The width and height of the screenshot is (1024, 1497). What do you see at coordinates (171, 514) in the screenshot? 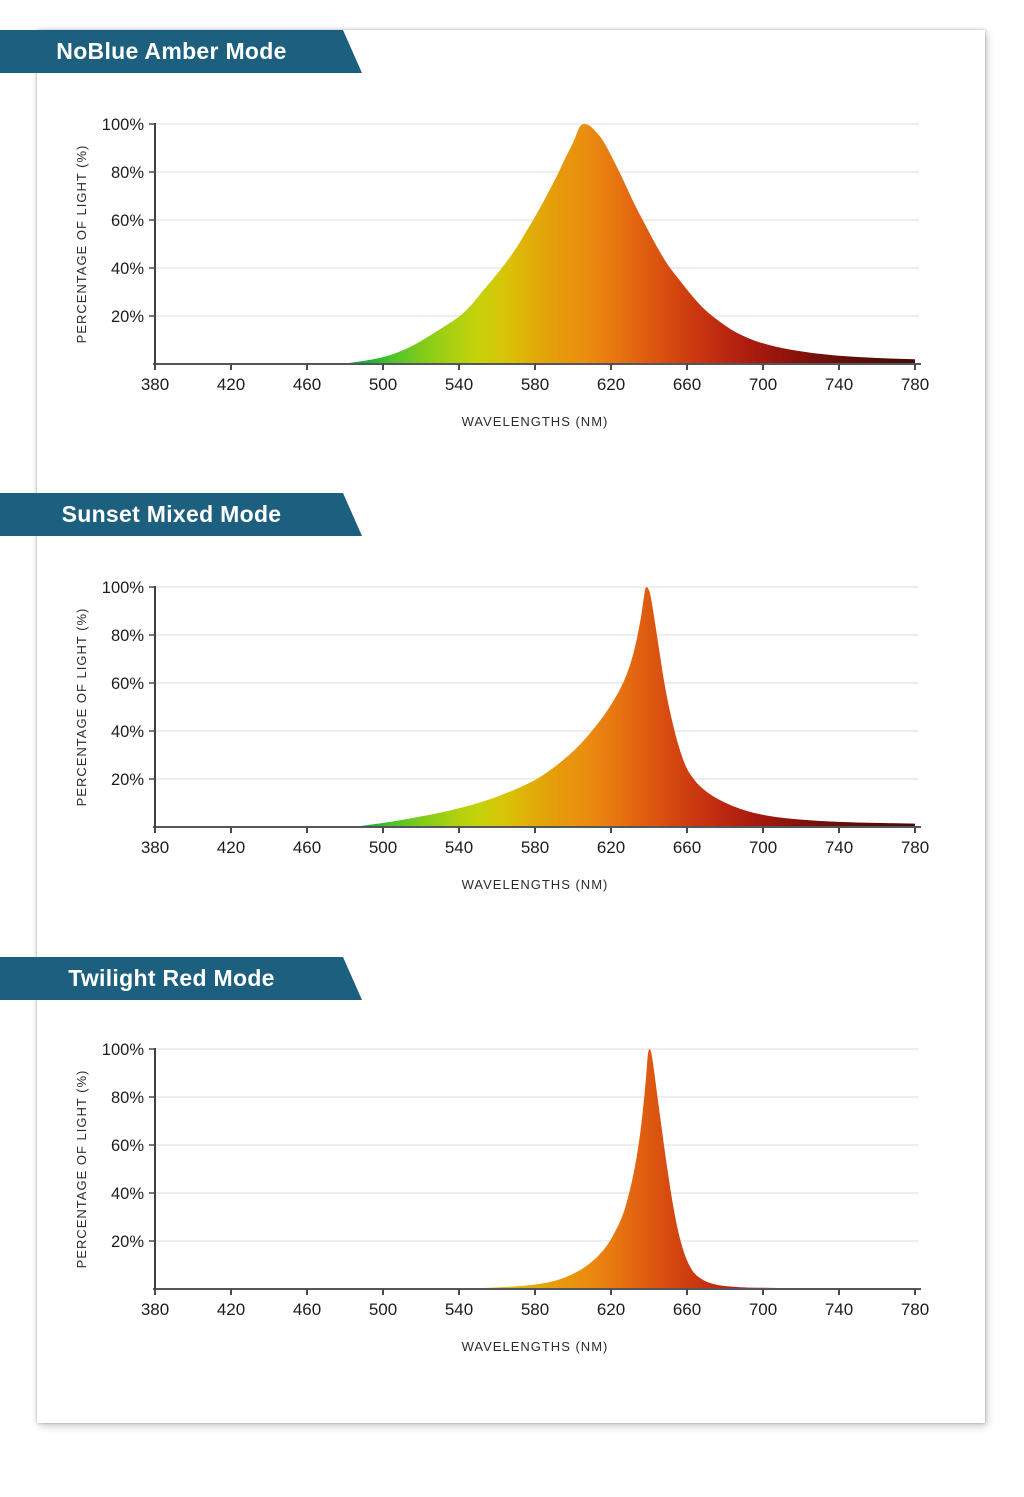
I see `section-title: Sunset Mixed Mode` at bounding box center [171, 514].